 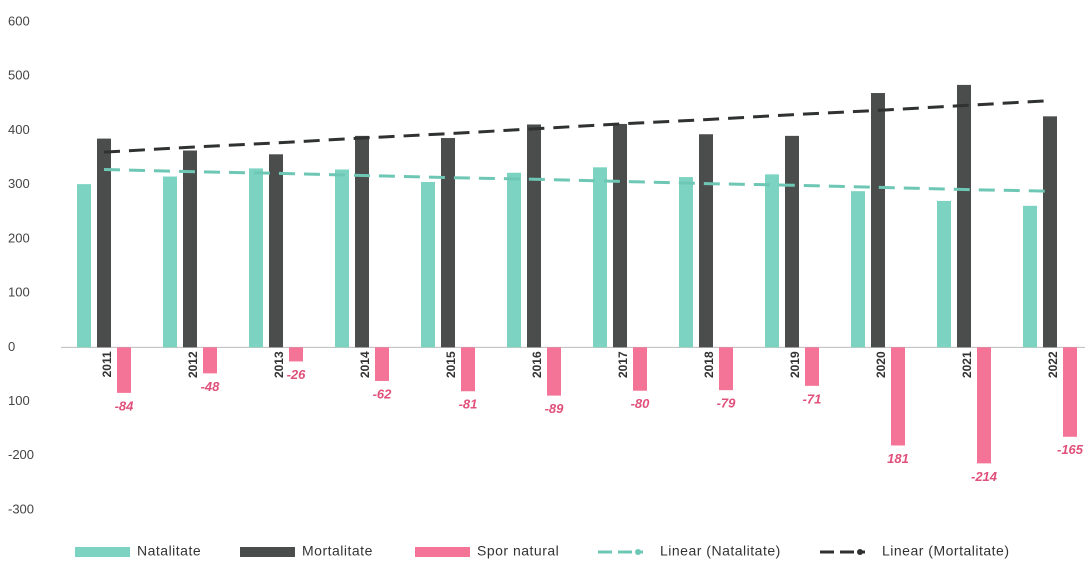 What do you see at coordinates (297, 374) in the screenshot?
I see `value-label: -26` at bounding box center [297, 374].